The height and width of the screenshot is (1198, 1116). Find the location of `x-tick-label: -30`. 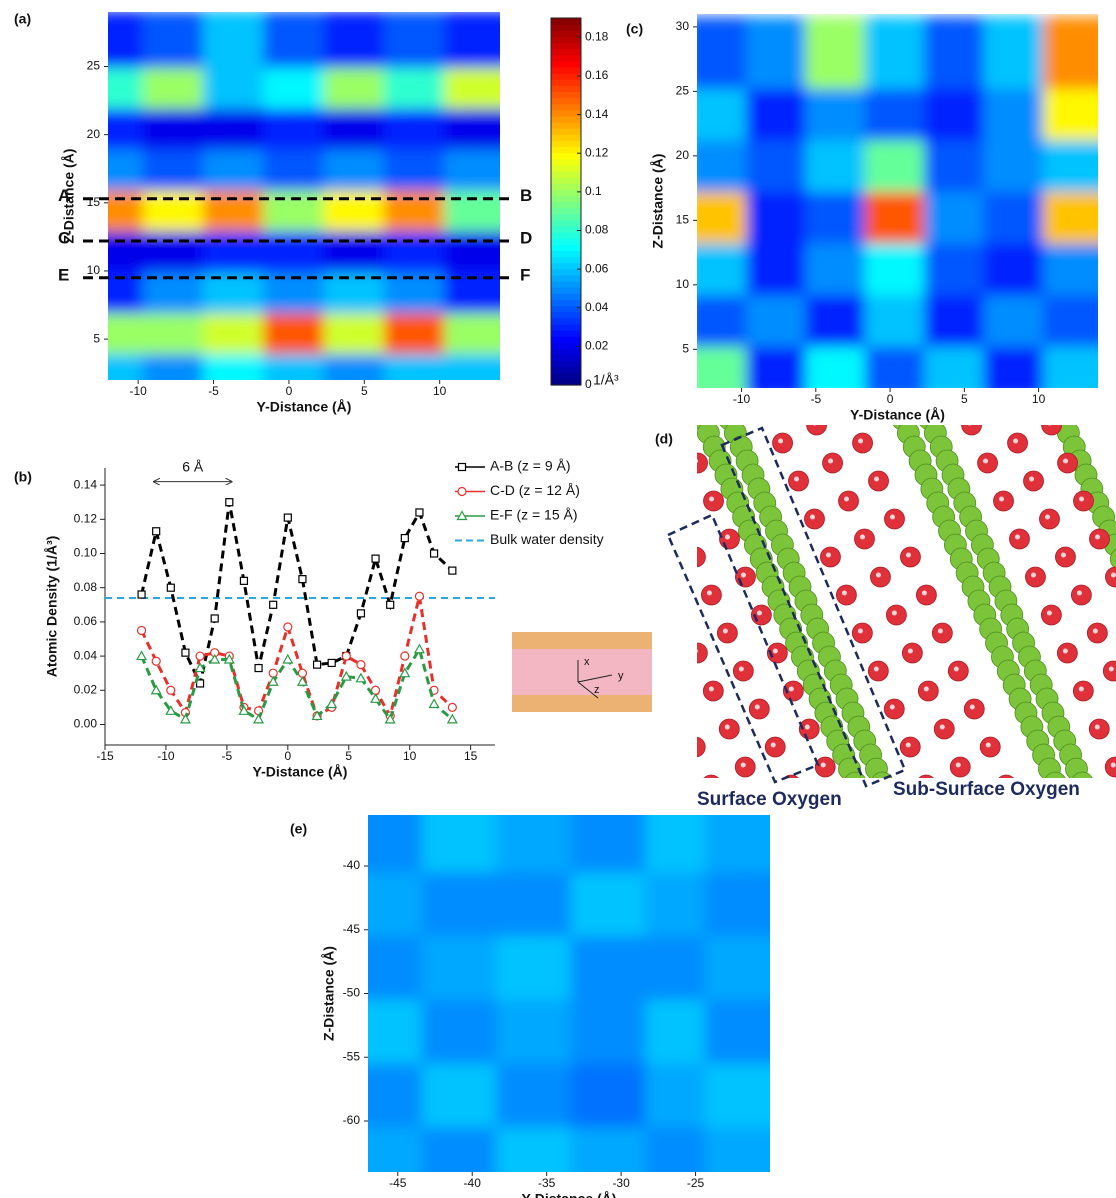

x-tick-label: -30 is located at coordinates (621, 1183).